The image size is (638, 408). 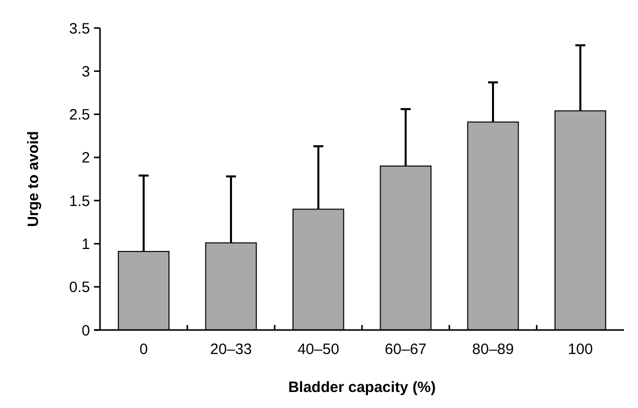 What do you see at coordinates (79, 287) in the screenshot?
I see `y-tick-label: 0.5` at bounding box center [79, 287].